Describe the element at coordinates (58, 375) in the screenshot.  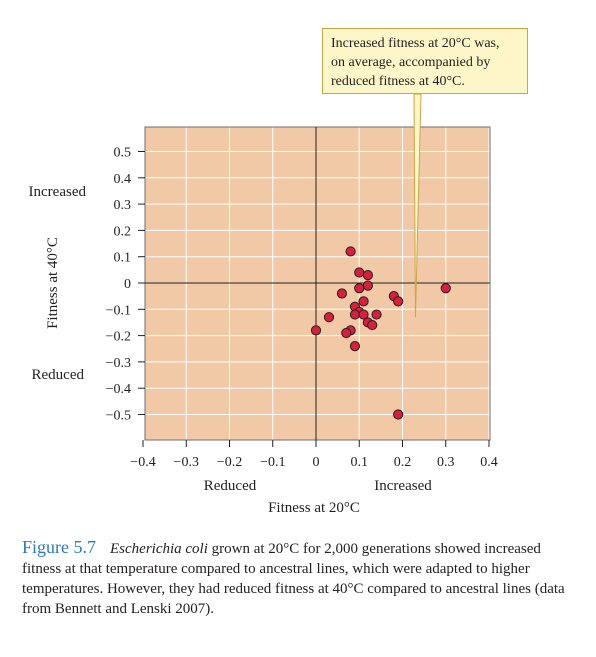
I see `y-reduced-label: Reduced` at that location.